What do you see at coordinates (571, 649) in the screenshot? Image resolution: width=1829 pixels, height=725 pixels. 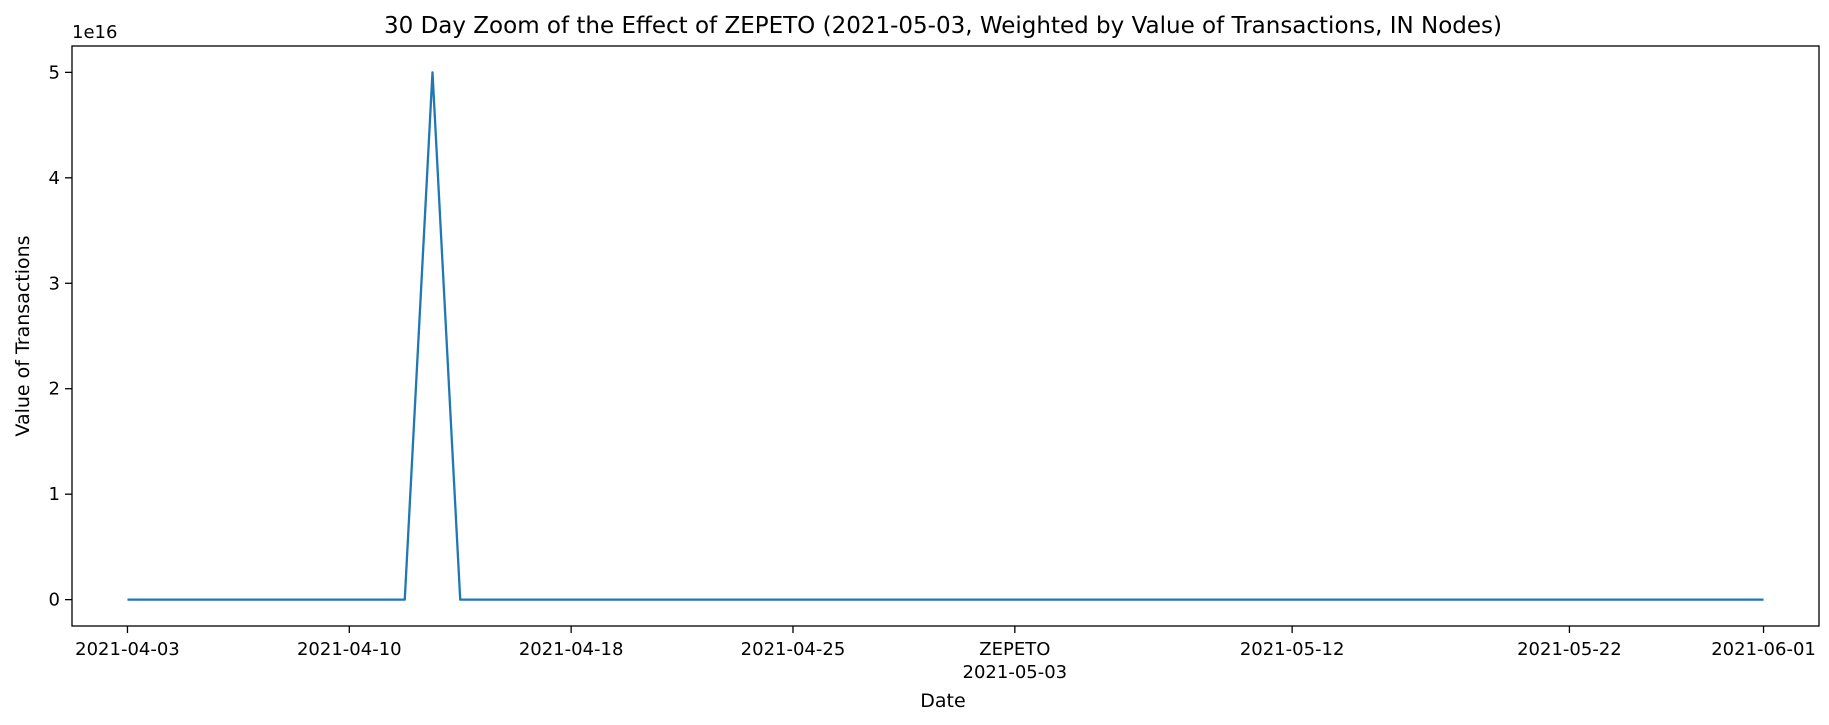 I see `x-tick-label: 2021-04-18` at bounding box center [571, 649].